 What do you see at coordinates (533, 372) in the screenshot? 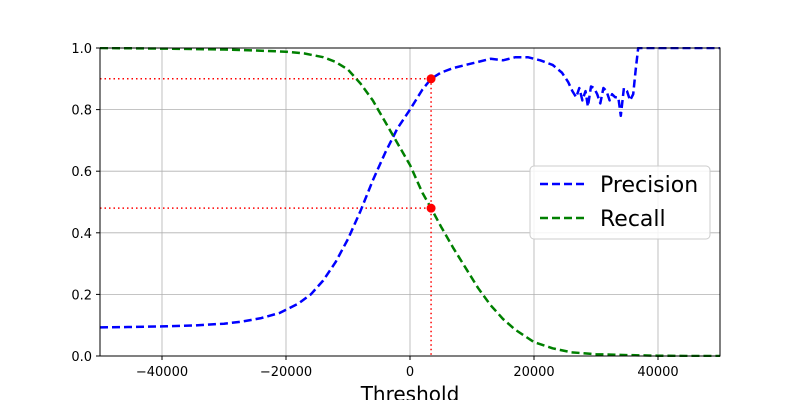
I see `x-tick-label: 20000` at bounding box center [533, 372].